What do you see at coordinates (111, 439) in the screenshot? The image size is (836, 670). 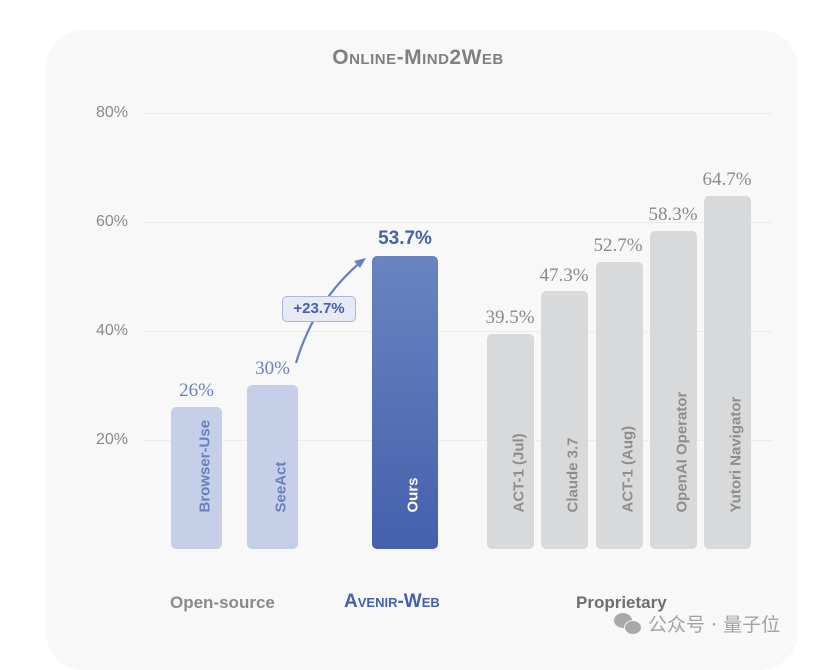 I see `y-tick-20: 20%` at bounding box center [111, 439].